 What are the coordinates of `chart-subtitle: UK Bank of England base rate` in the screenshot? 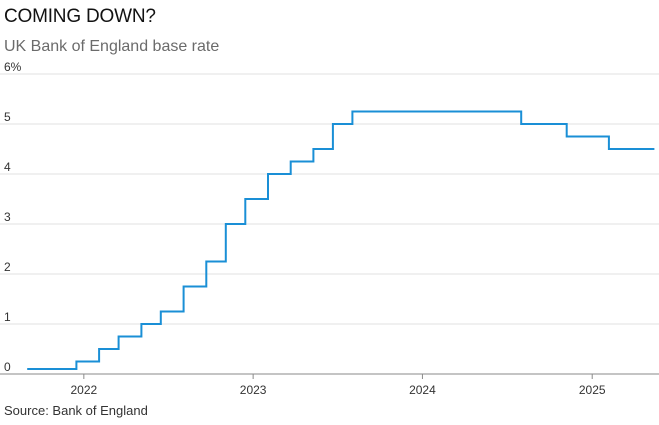 It's located at (112, 46).